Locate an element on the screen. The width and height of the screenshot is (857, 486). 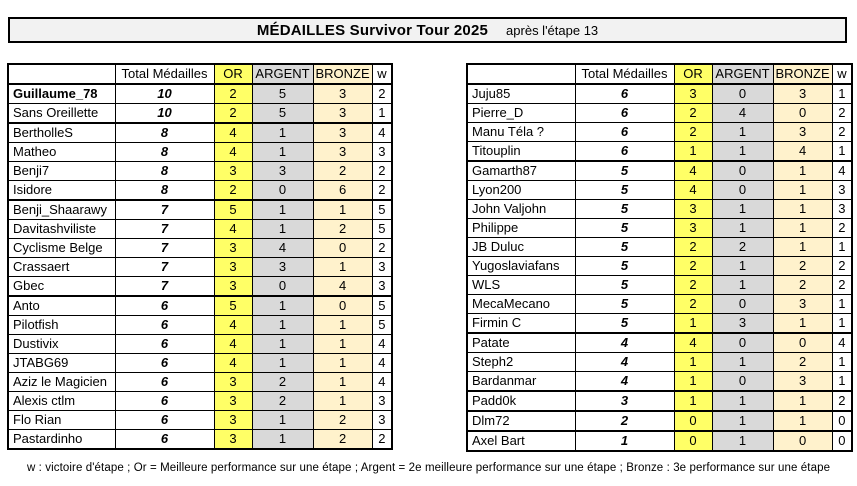
bronze-count-cell: 6 is located at coordinates (342, 190).